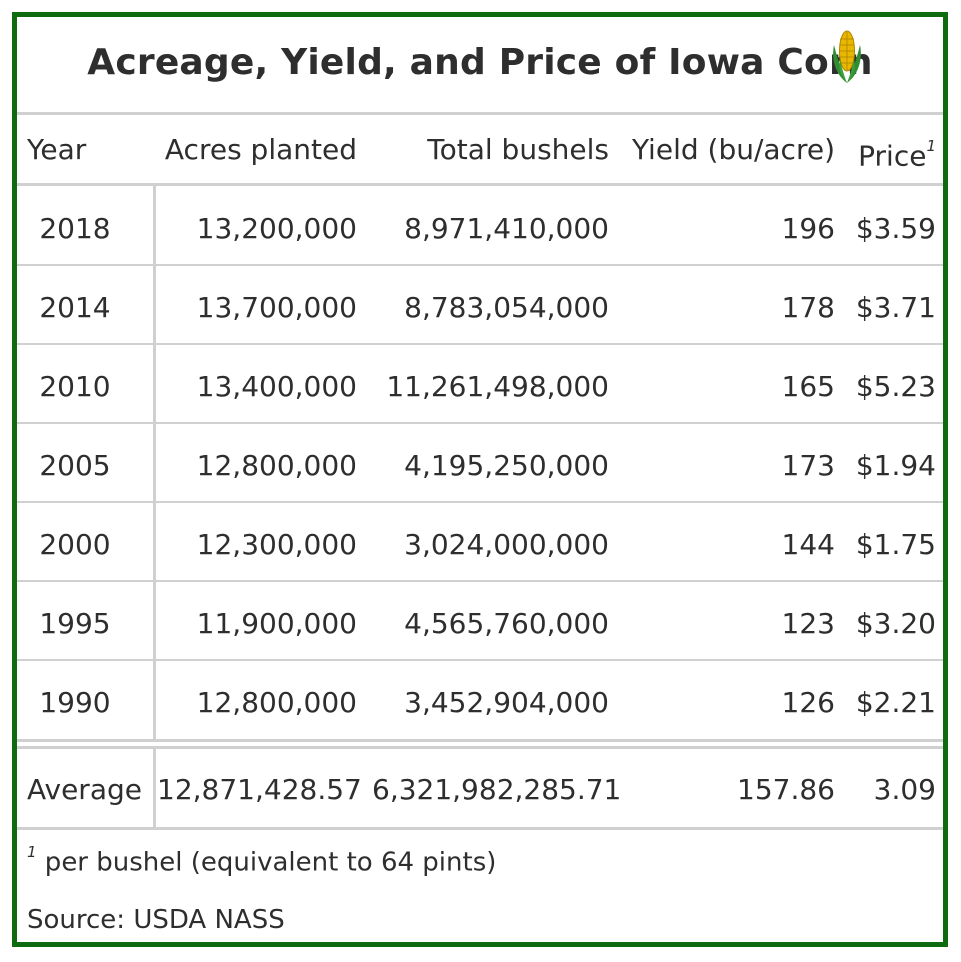  I want to click on header-year: Year, so click(57, 149).